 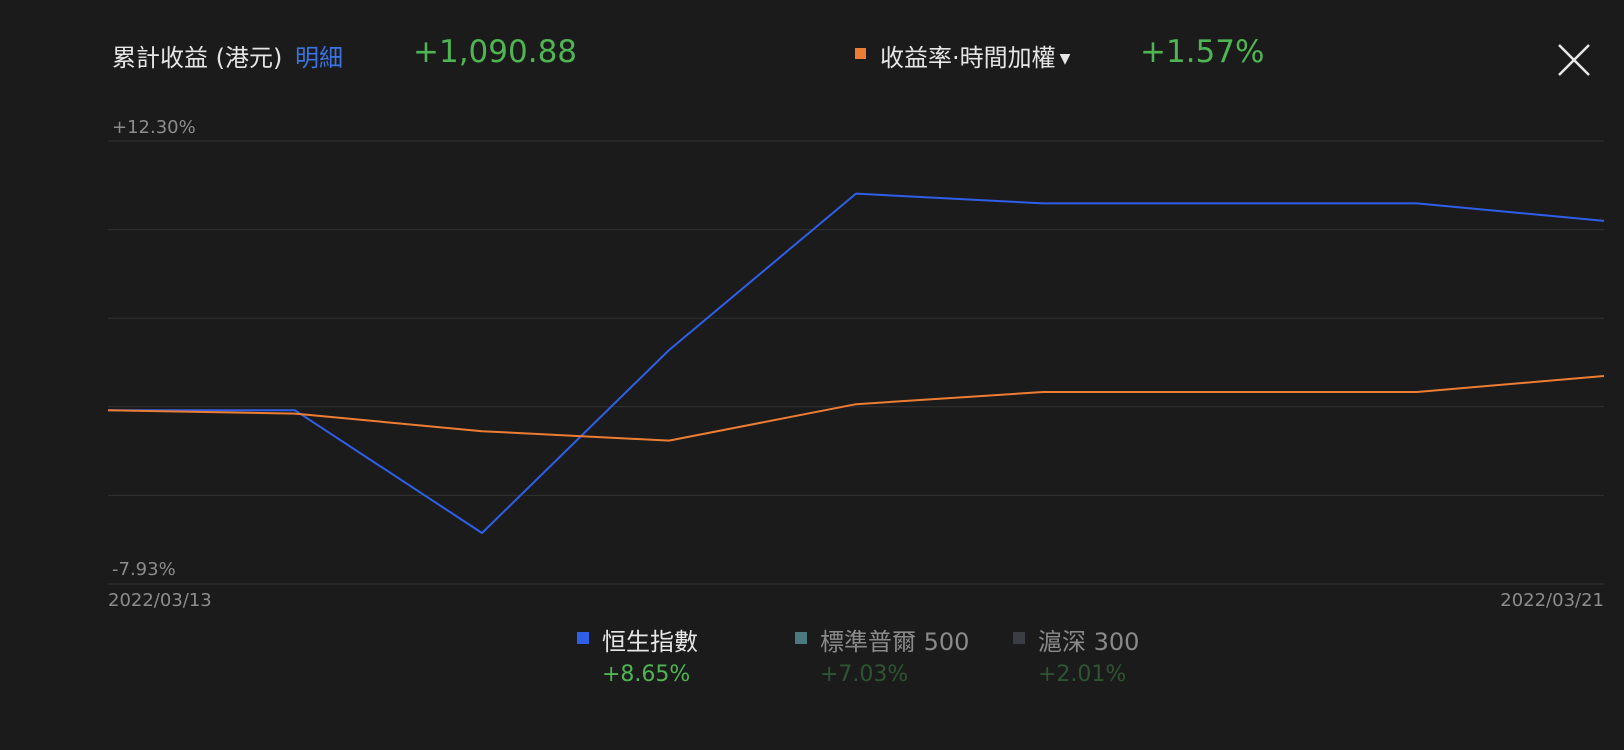 I want to click on total-return-value: +1,090.88, so click(x=495, y=52).